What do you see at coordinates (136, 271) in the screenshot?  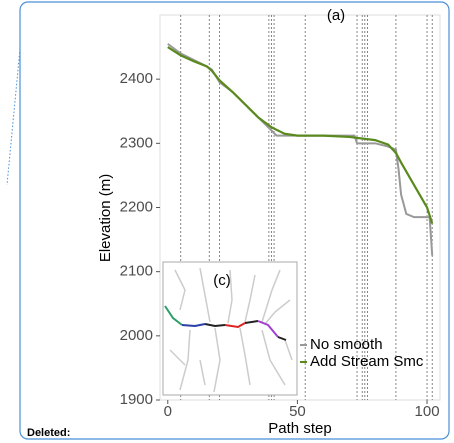 I see `y-tick-label: 2100` at bounding box center [136, 271].